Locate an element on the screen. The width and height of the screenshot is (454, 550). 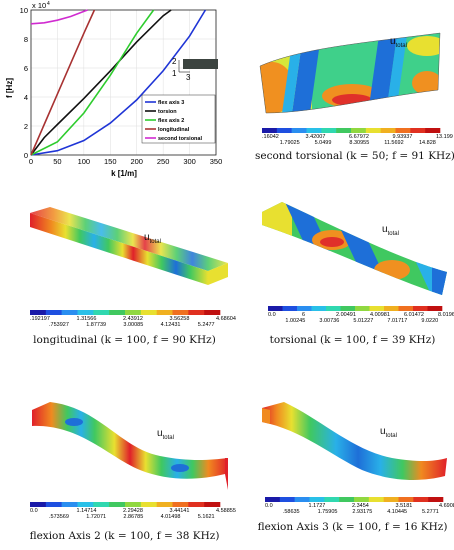
colorbar-label: .192197 is located at coordinates (40, 319).